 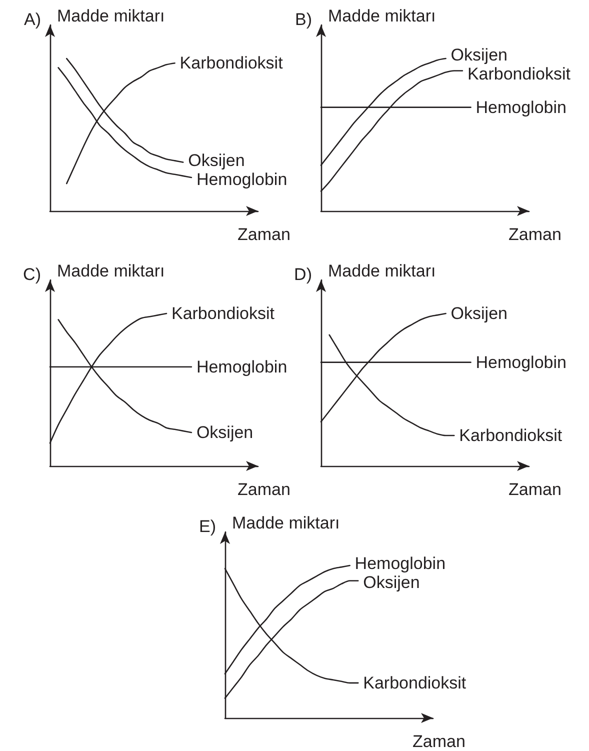 What do you see at coordinates (303, 19) in the screenshot?
I see `chart-title: B)` at bounding box center [303, 19].